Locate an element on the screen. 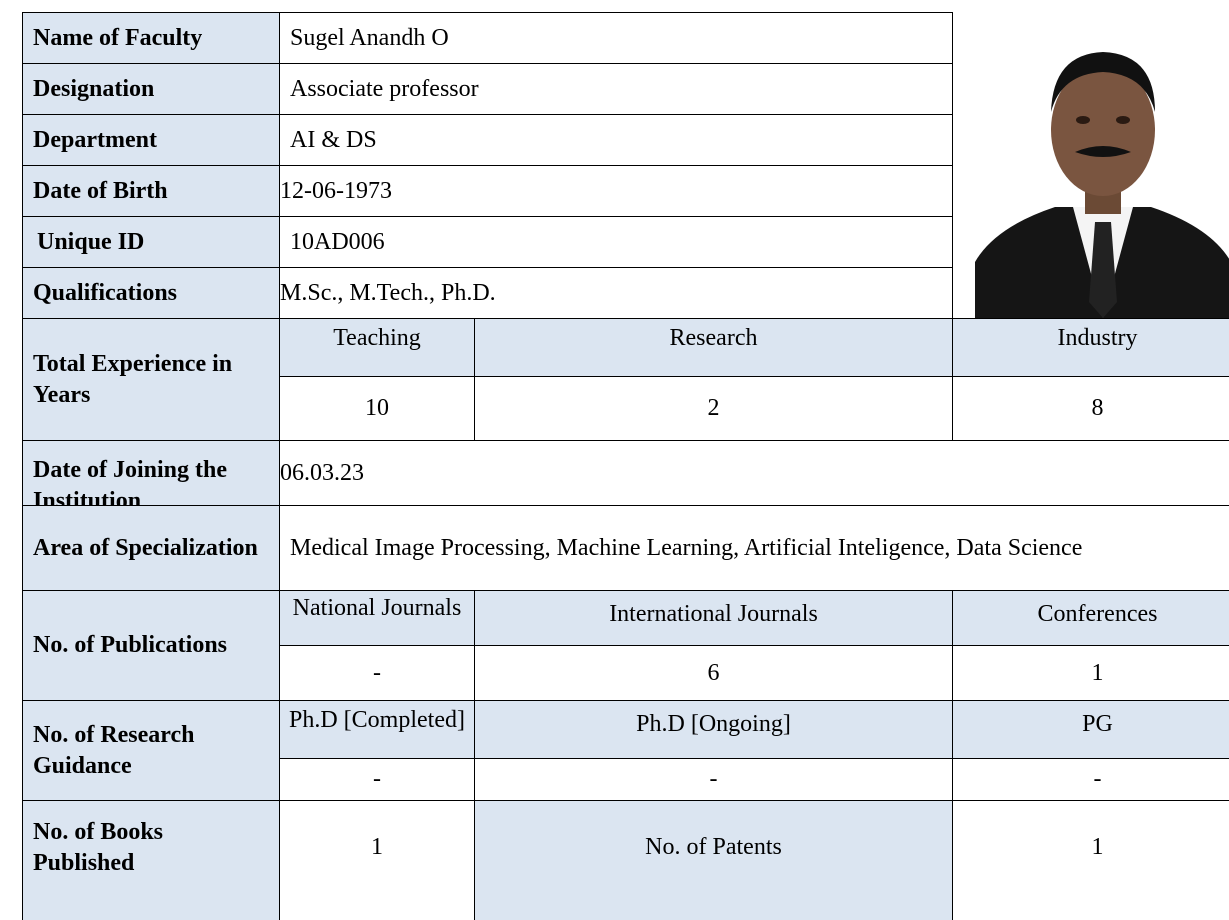 The height and width of the screenshot is (920, 1229). row-label: Designation is located at coordinates (150, 88).